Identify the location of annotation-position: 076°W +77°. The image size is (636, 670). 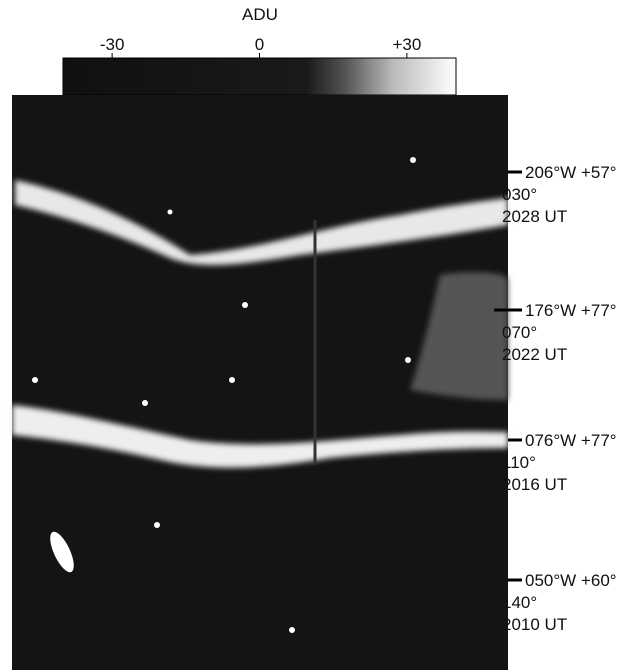
(571, 440).